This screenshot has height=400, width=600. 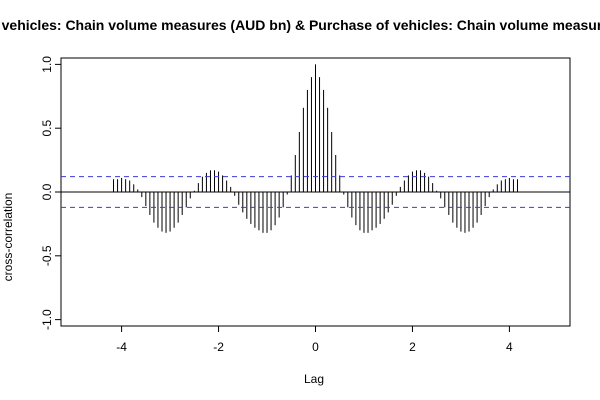 What do you see at coordinates (412, 347) in the screenshot?
I see `x-tick-label: 2` at bounding box center [412, 347].